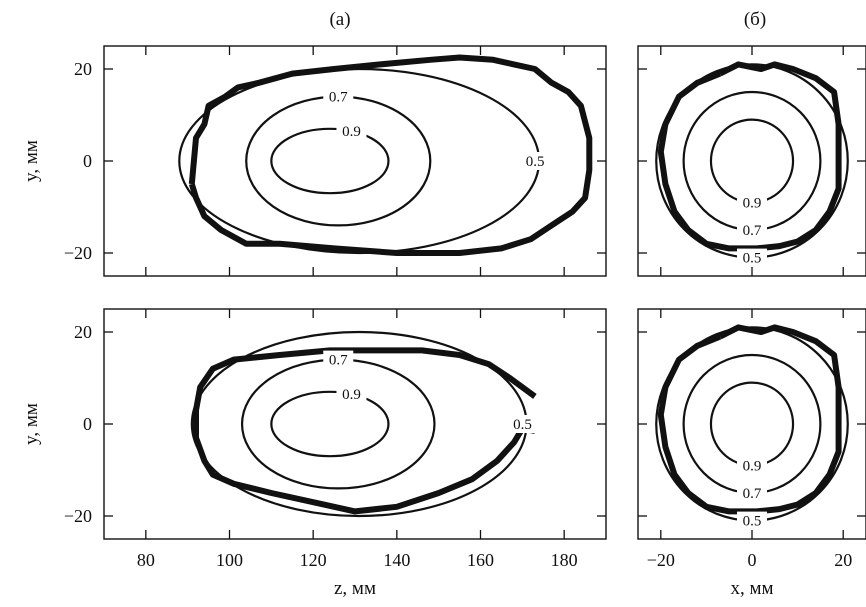 The height and width of the screenshot is (607, 866). I want to click on plot-panel-1: 0.9 0.7 0.5, so click(751, 161).